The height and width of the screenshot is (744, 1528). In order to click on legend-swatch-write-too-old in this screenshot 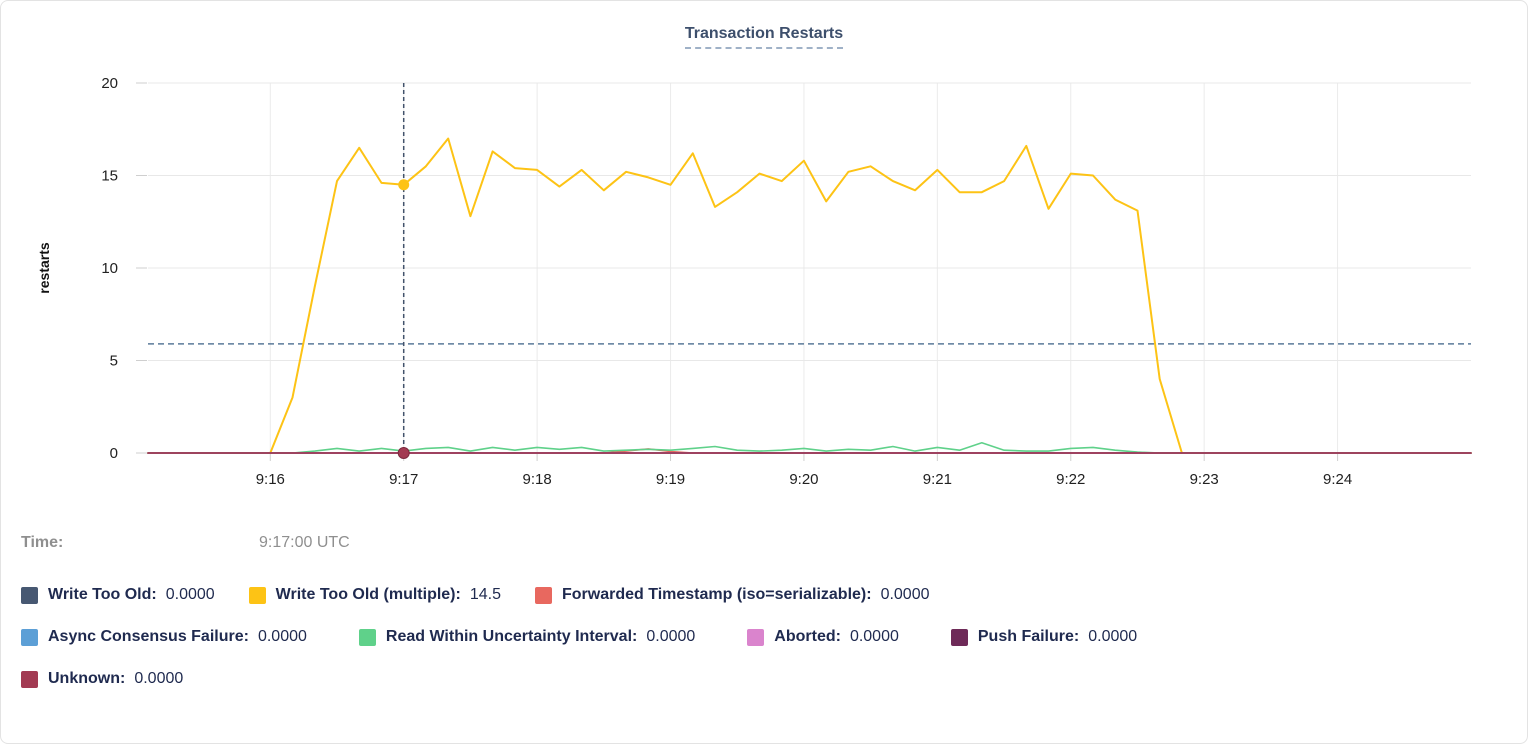, I will do `click(29, 595)`.